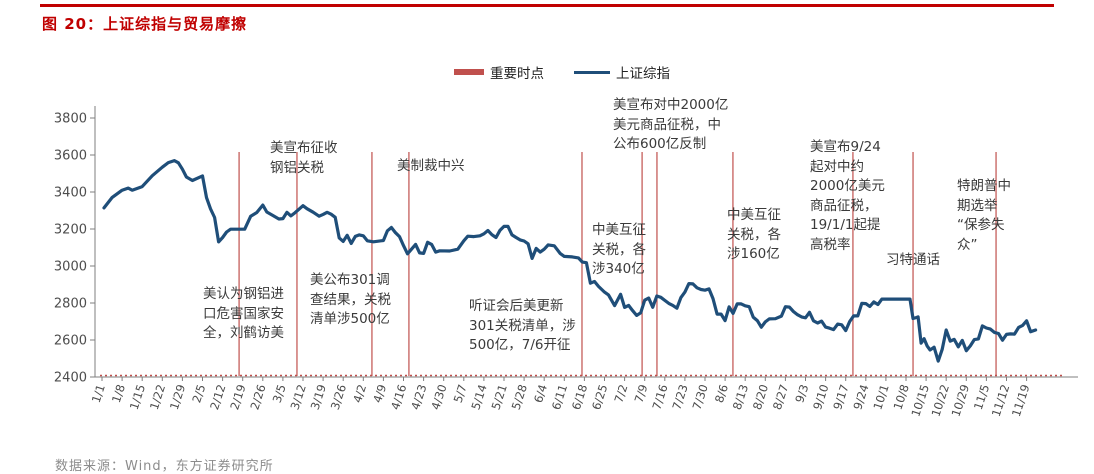  What do you see at coordinates (359, 394) in the screenshot?
I see `x-tick-label: 4/2` at bounding box center [359, 394].